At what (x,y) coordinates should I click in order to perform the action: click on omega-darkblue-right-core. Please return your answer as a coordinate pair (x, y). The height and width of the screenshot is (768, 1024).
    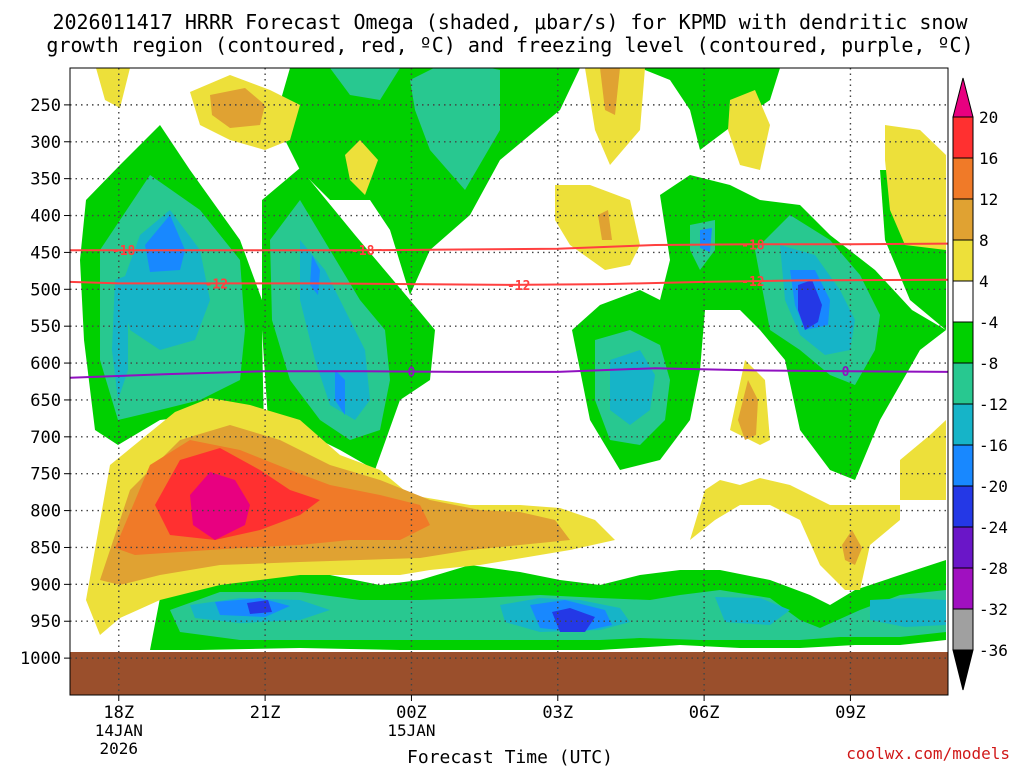
    Looking at the image, I should click on (810, 305).